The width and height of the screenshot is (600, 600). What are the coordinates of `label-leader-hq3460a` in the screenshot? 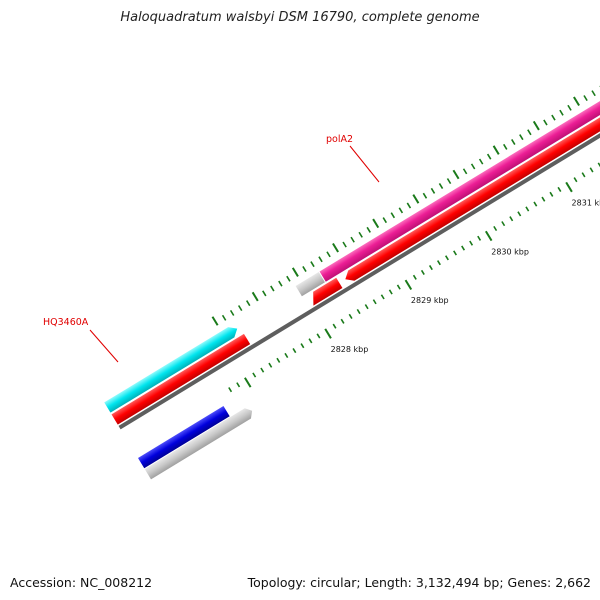 It's located at (104, 346).